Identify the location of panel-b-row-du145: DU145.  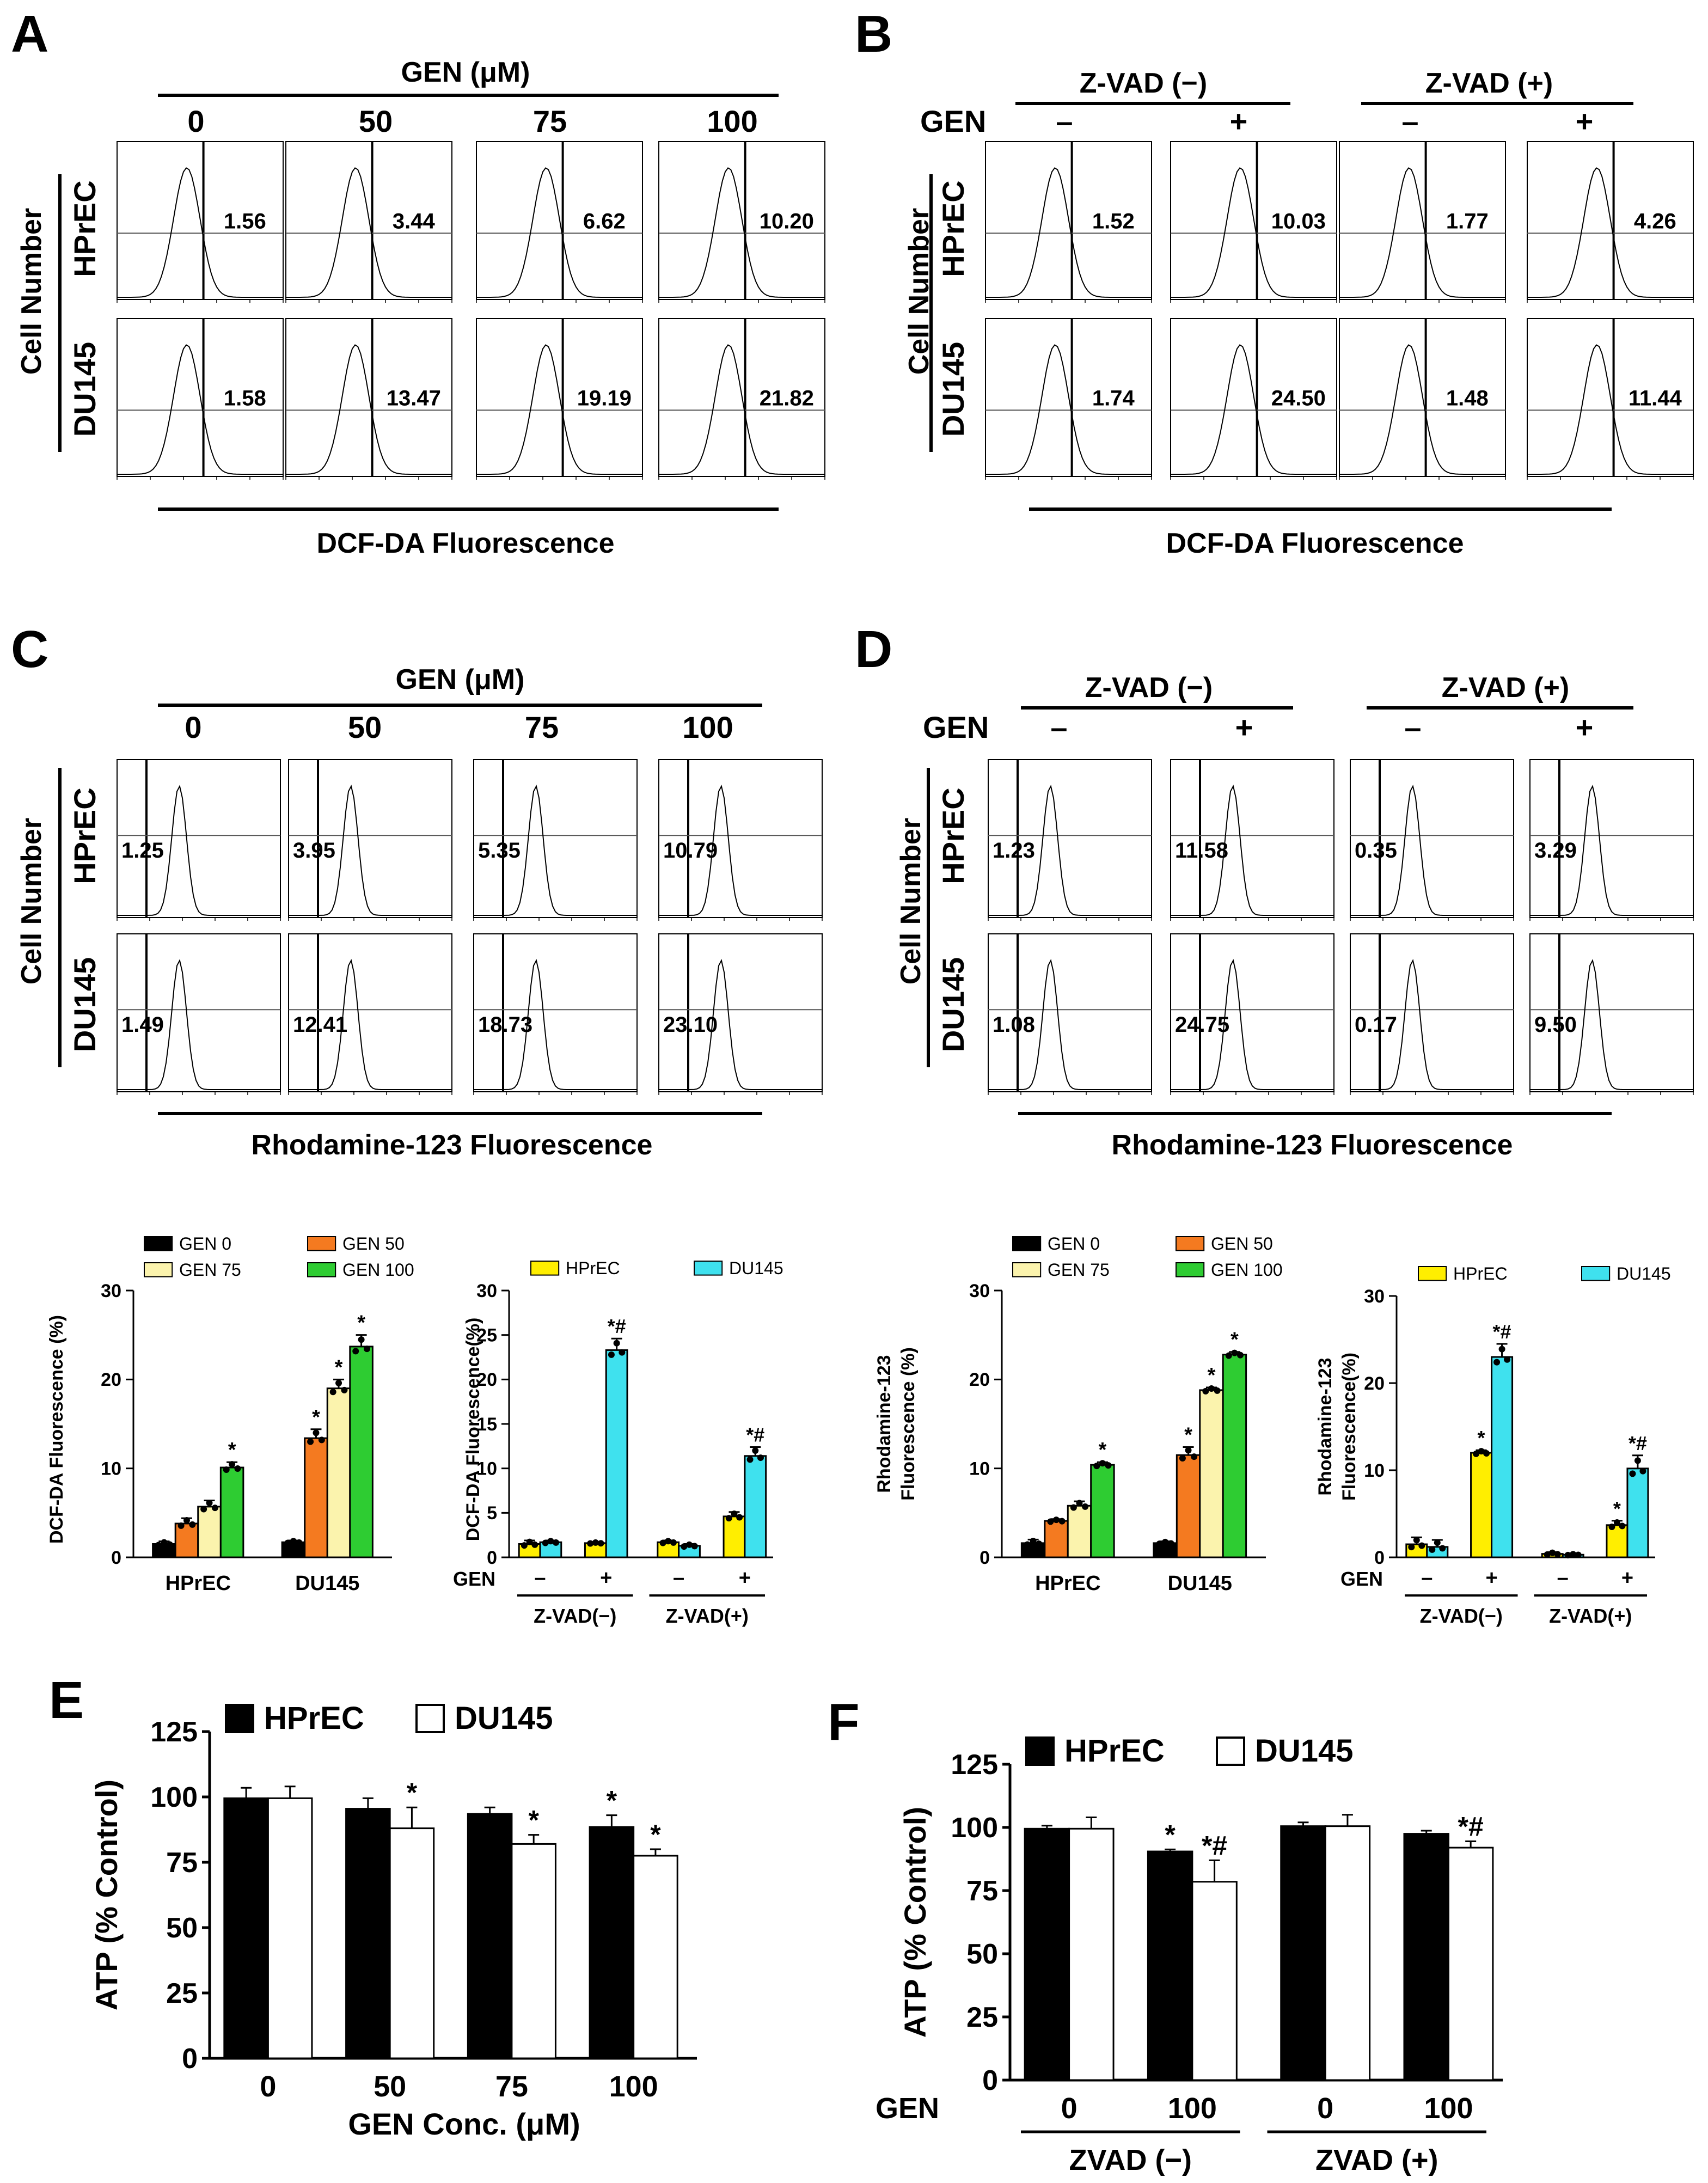
(953, 389).